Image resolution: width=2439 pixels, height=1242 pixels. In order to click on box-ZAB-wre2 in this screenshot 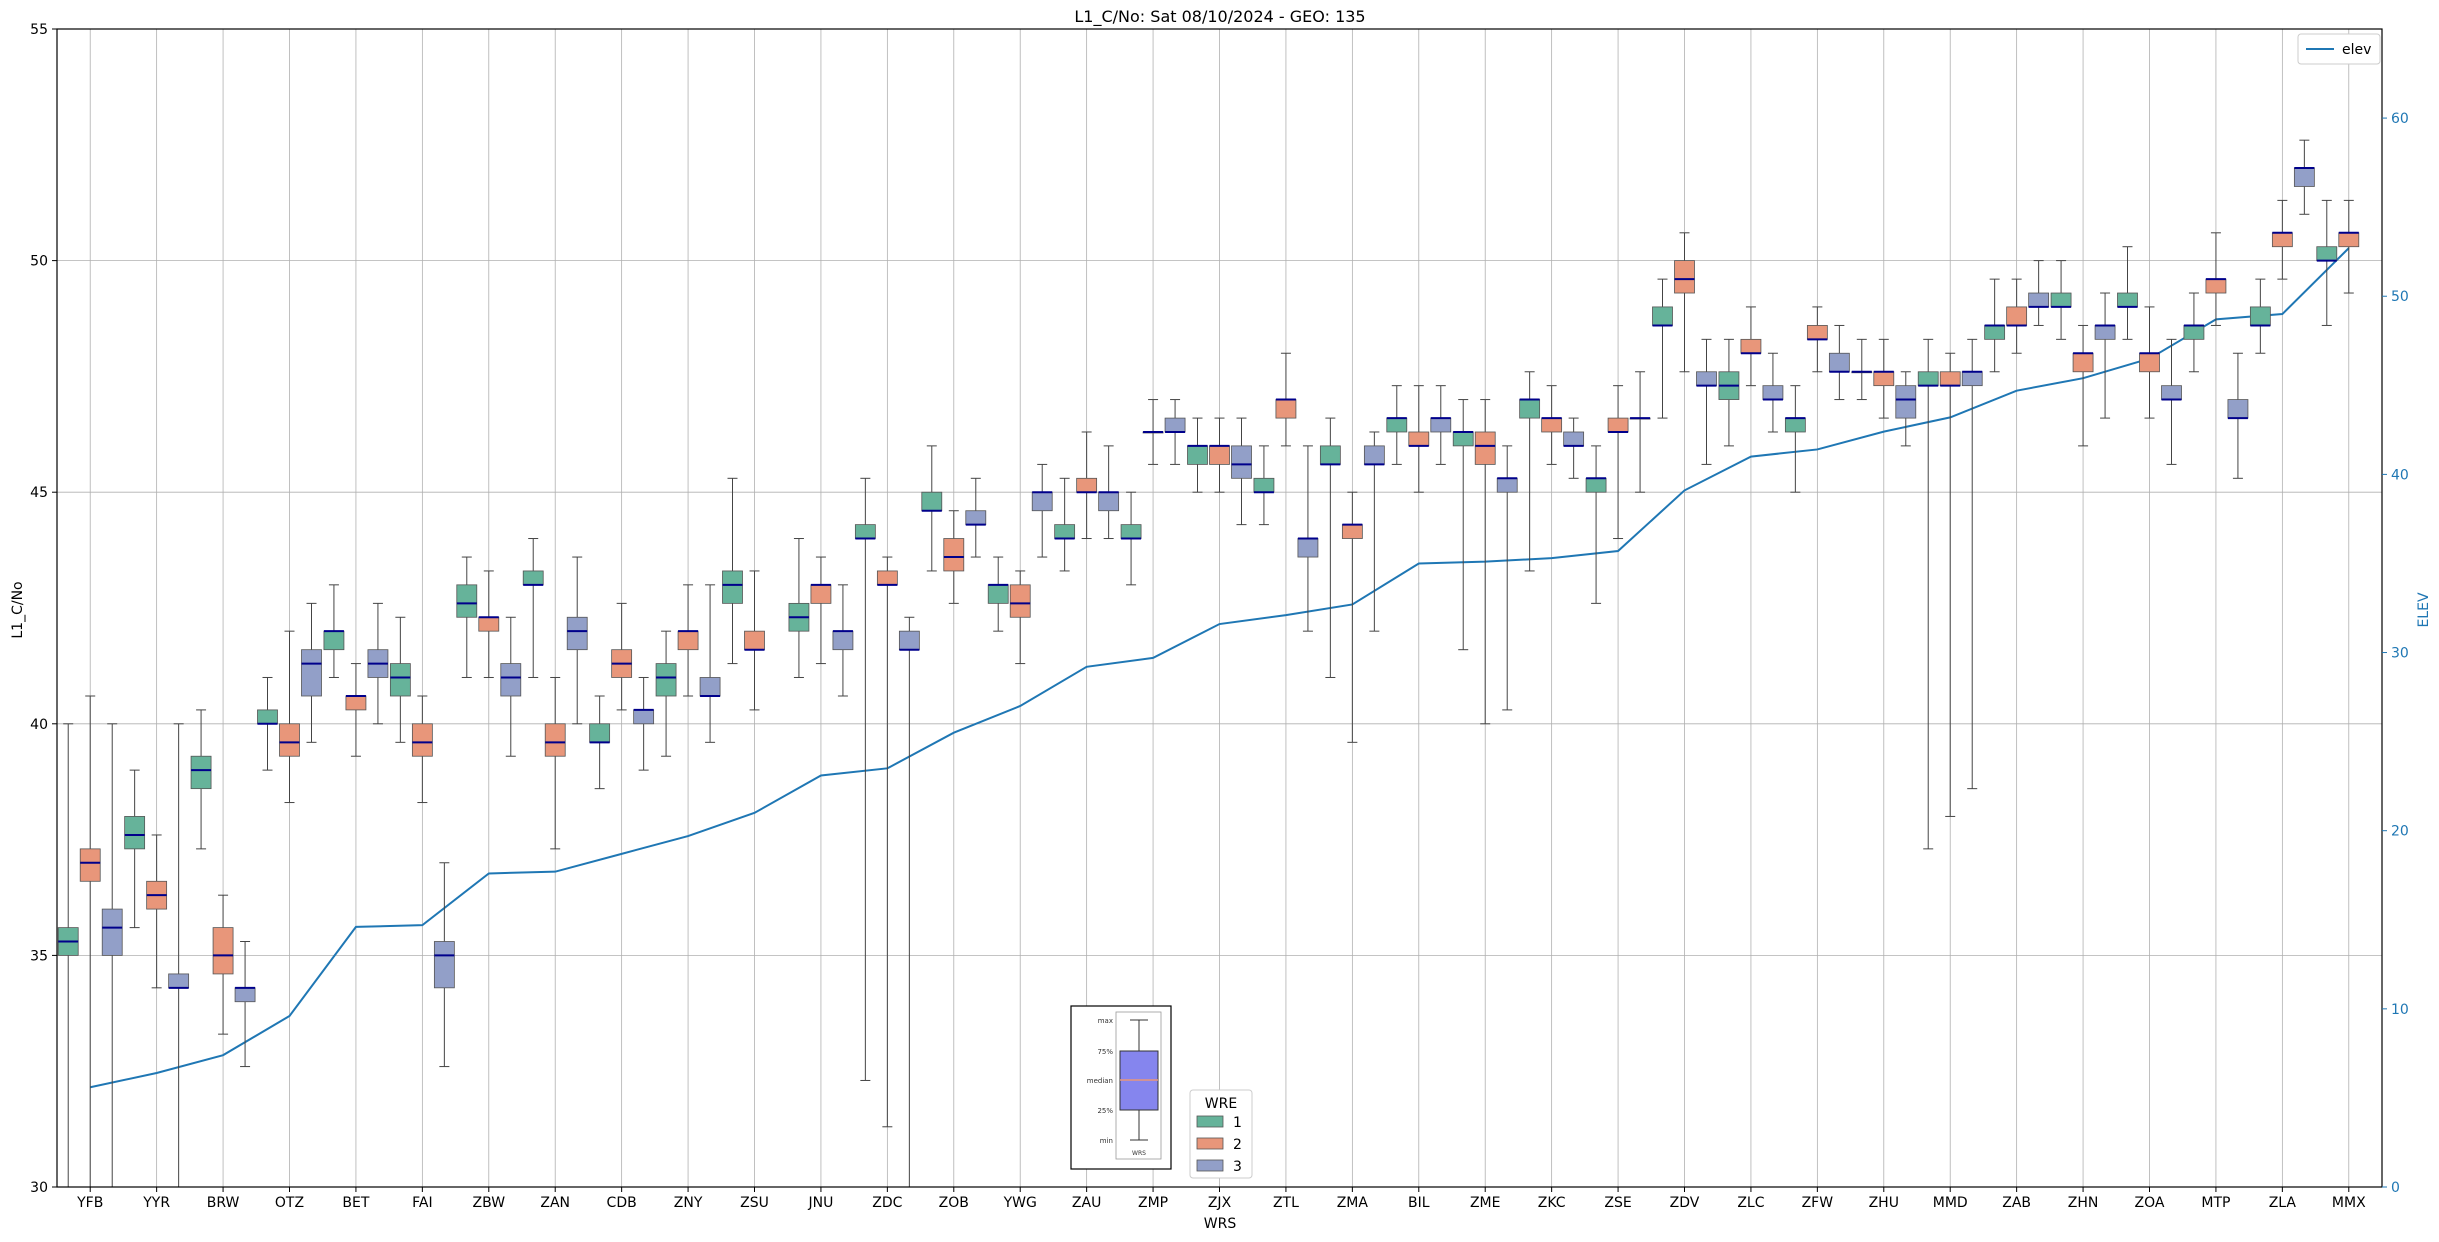, I will do `click(2017, 316)`.